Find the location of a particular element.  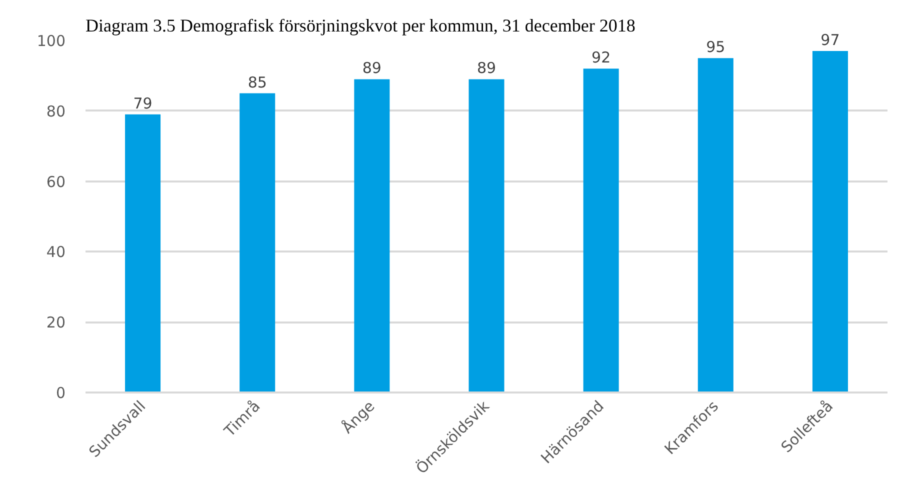

y-tick-label: 100 is located at coordinates (51, 41).